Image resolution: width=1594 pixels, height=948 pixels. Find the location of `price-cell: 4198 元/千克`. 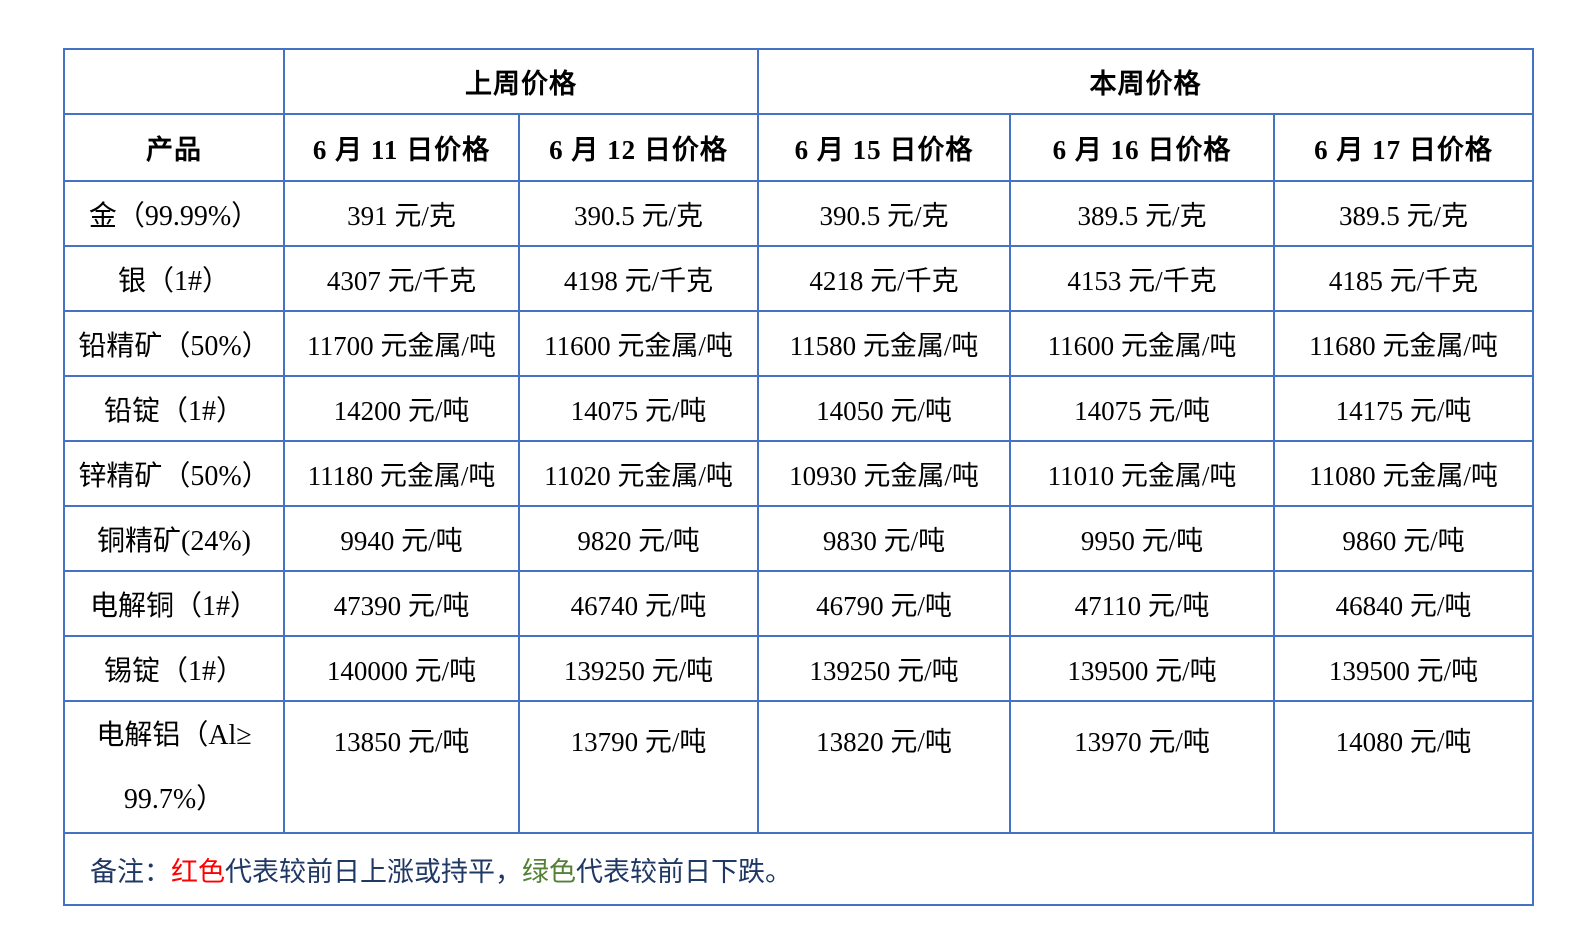

price-cell: 4198 元/千克 is located at coordinates (638, 278).